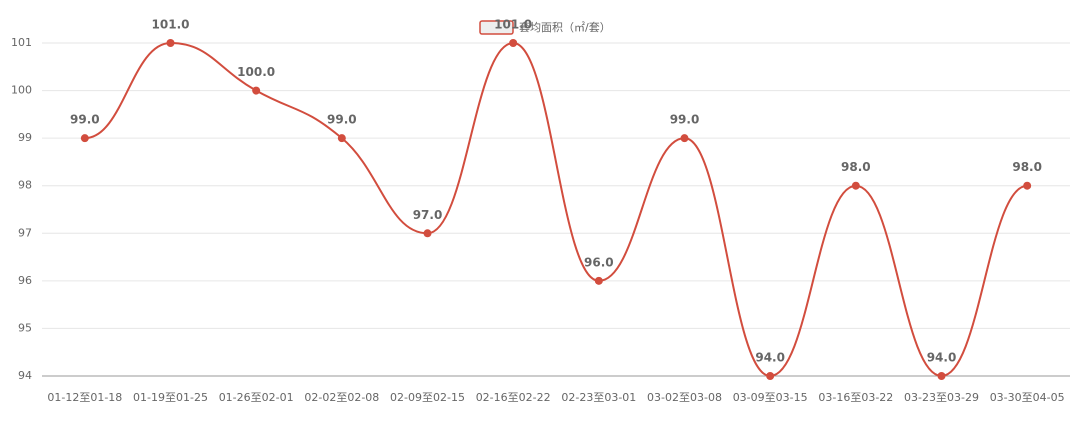 The height and width of the screenshot is (429, 1080). I want to click on legend-swatch, so click(496, 27).